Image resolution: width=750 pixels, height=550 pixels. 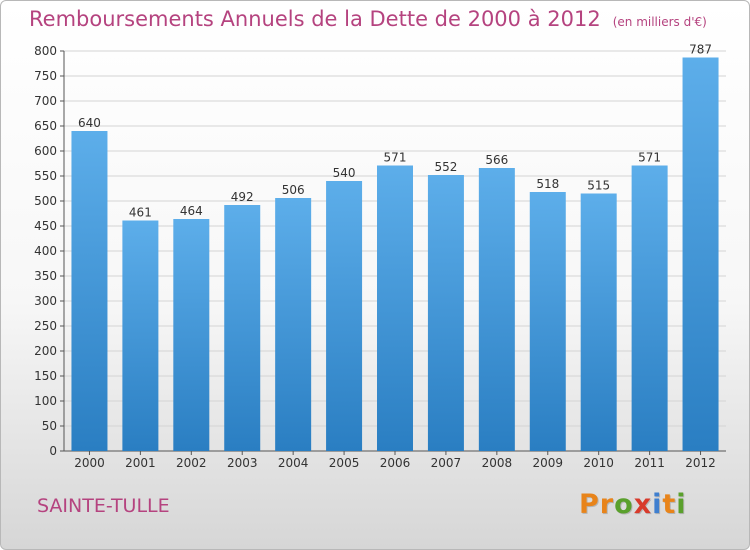 I want to click on y-tick-label: 450, so click(x=45, y=226).